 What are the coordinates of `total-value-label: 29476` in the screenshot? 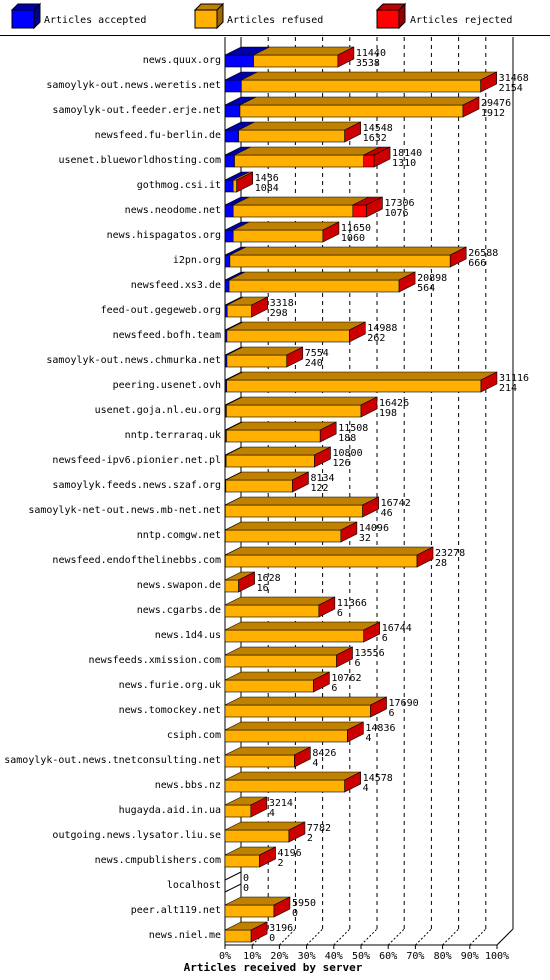 It's located at (496, 103).